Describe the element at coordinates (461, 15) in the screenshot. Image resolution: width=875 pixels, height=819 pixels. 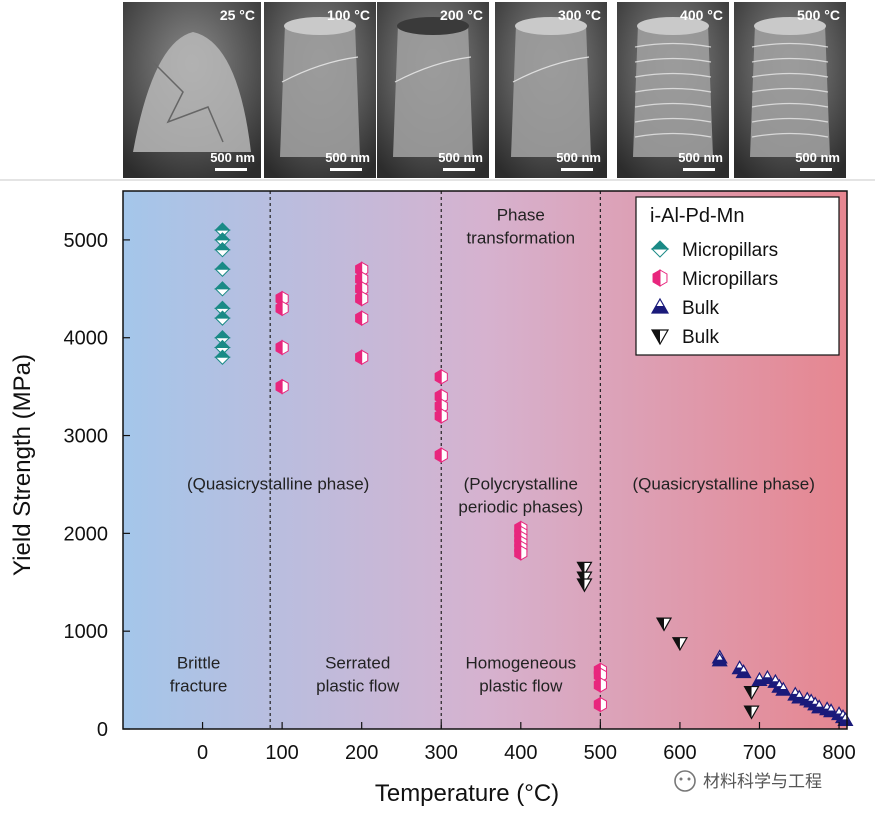
I see `micrograph-temperature: 200 °C` at that location.